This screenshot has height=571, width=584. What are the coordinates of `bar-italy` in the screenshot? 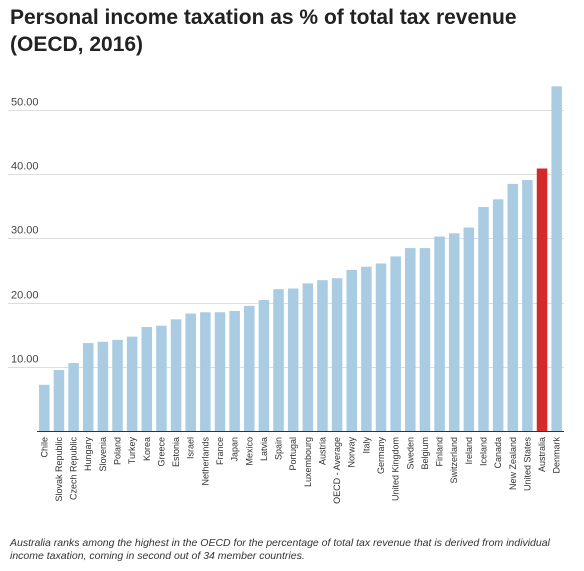 It's located at (366, 348).